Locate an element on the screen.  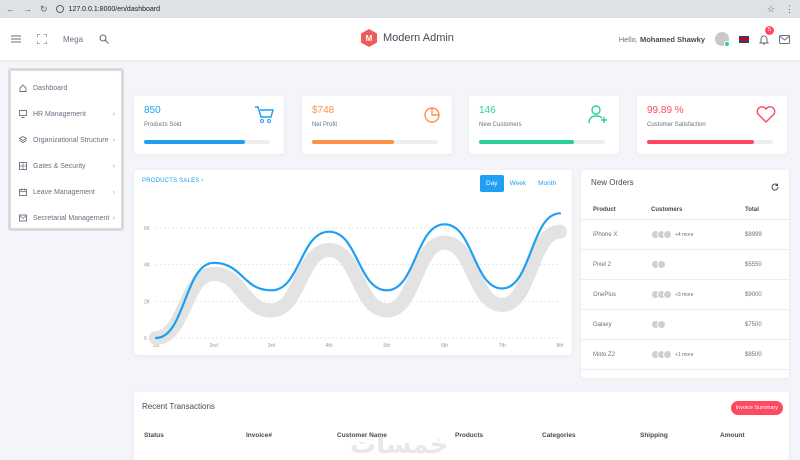
more-customers-label: +1 more is located at coordinates (684, 354).